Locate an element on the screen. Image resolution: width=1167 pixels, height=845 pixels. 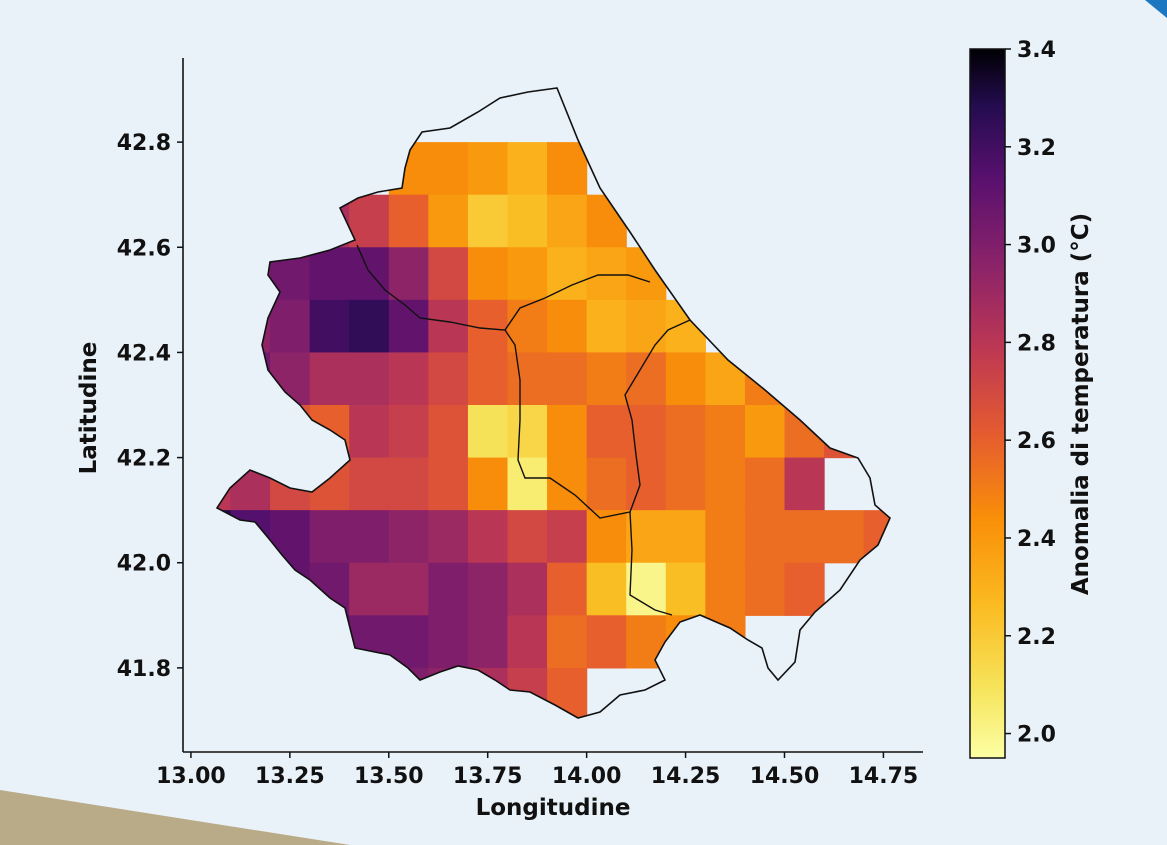
y-ticks: 41.8 42.0 42.2 42.4 42.6 42.8 is located at coordinates (150, 406).